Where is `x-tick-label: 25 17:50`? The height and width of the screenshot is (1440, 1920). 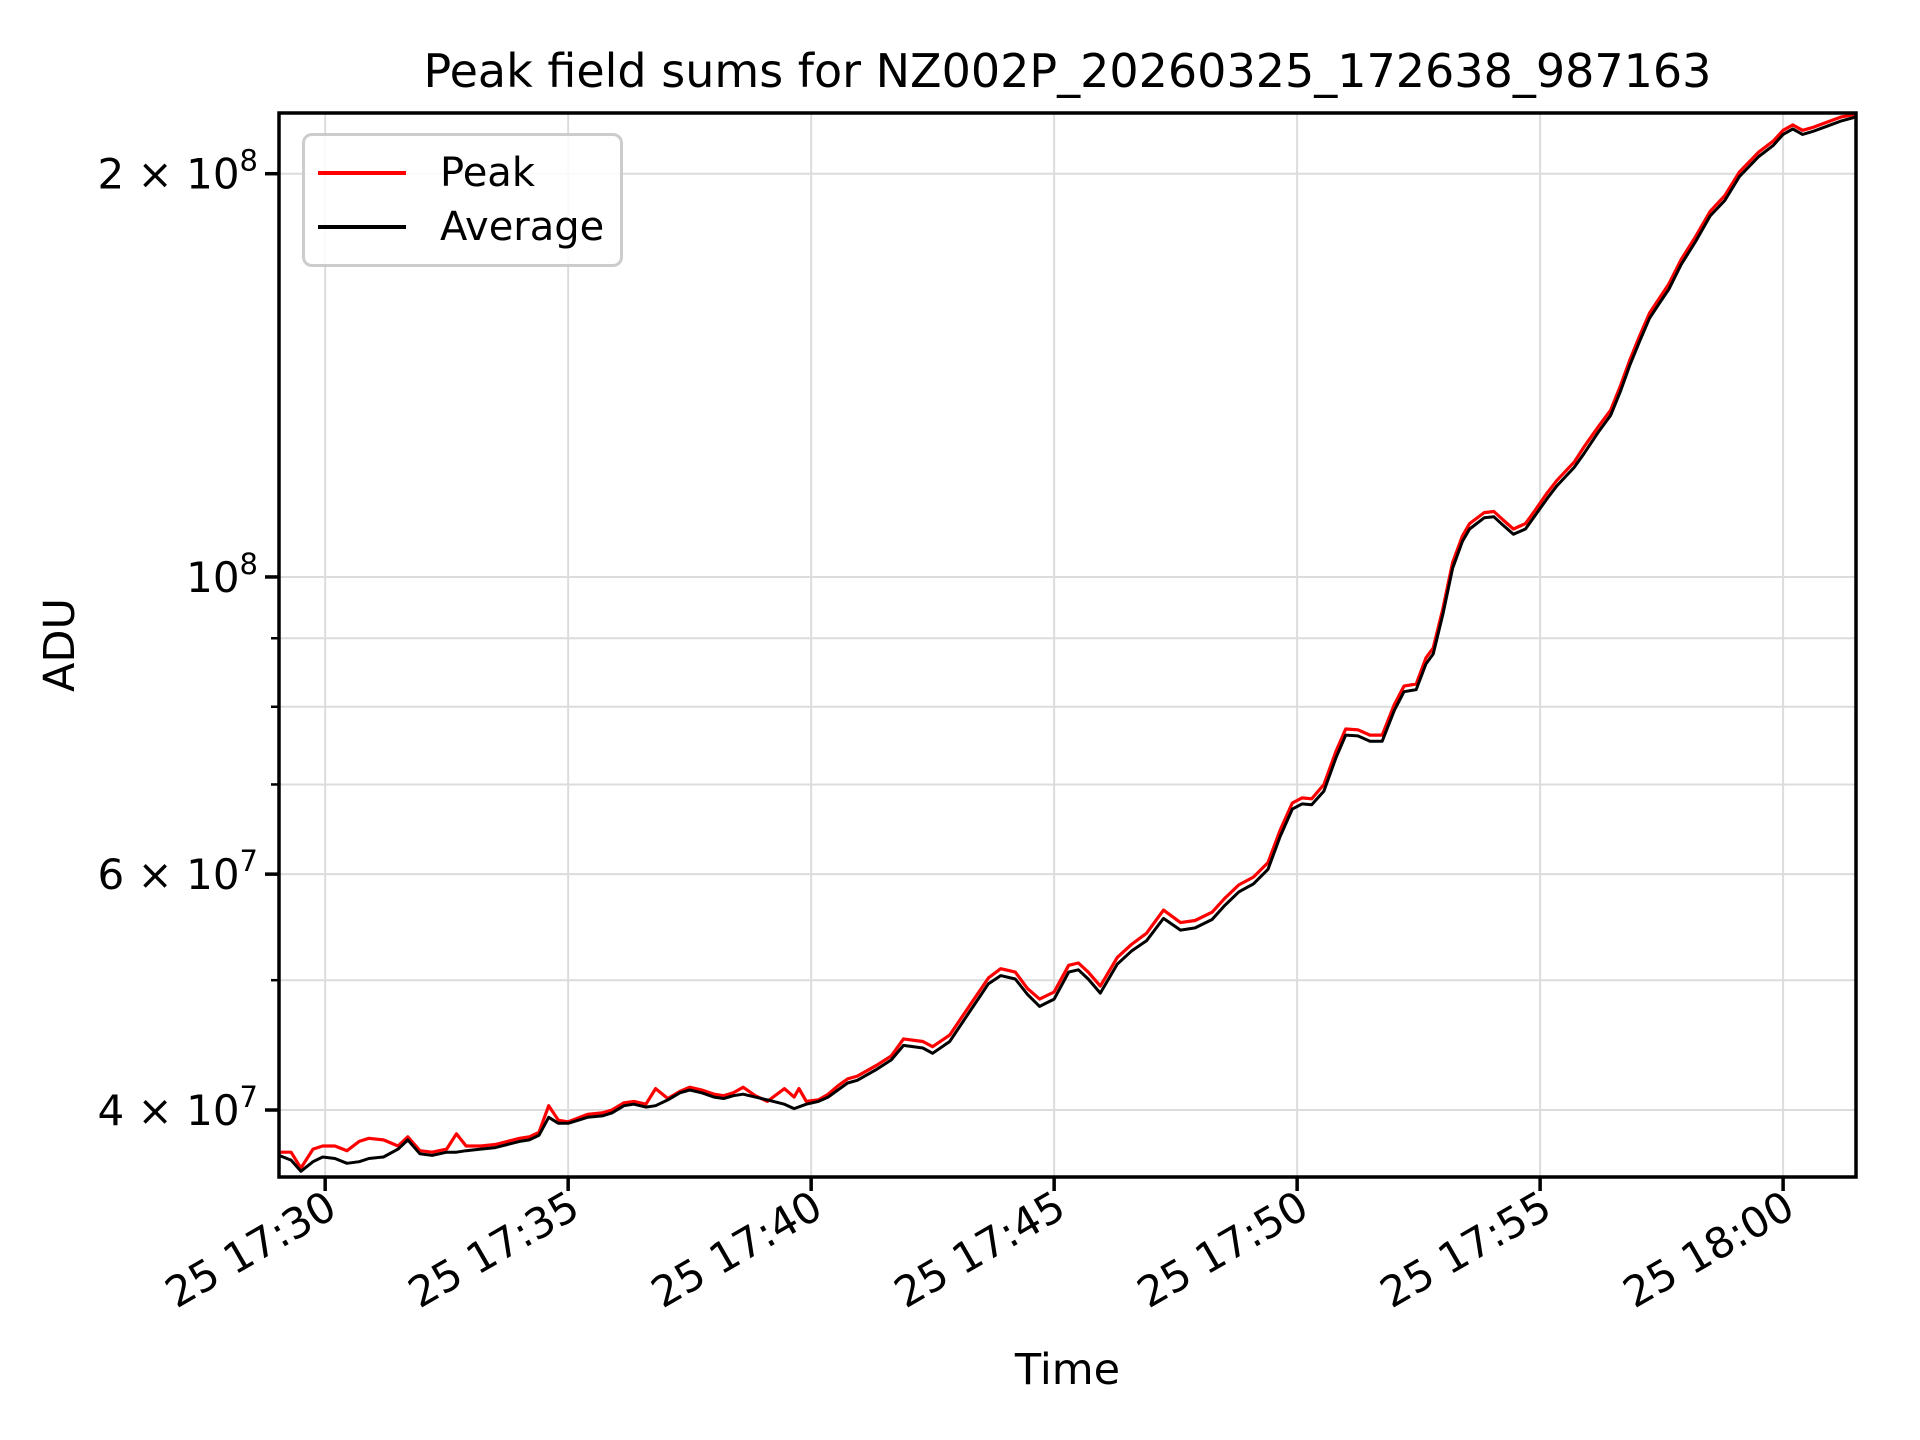
x-tick-label: 25 17:50 is located at coordinates (1222, 1249).